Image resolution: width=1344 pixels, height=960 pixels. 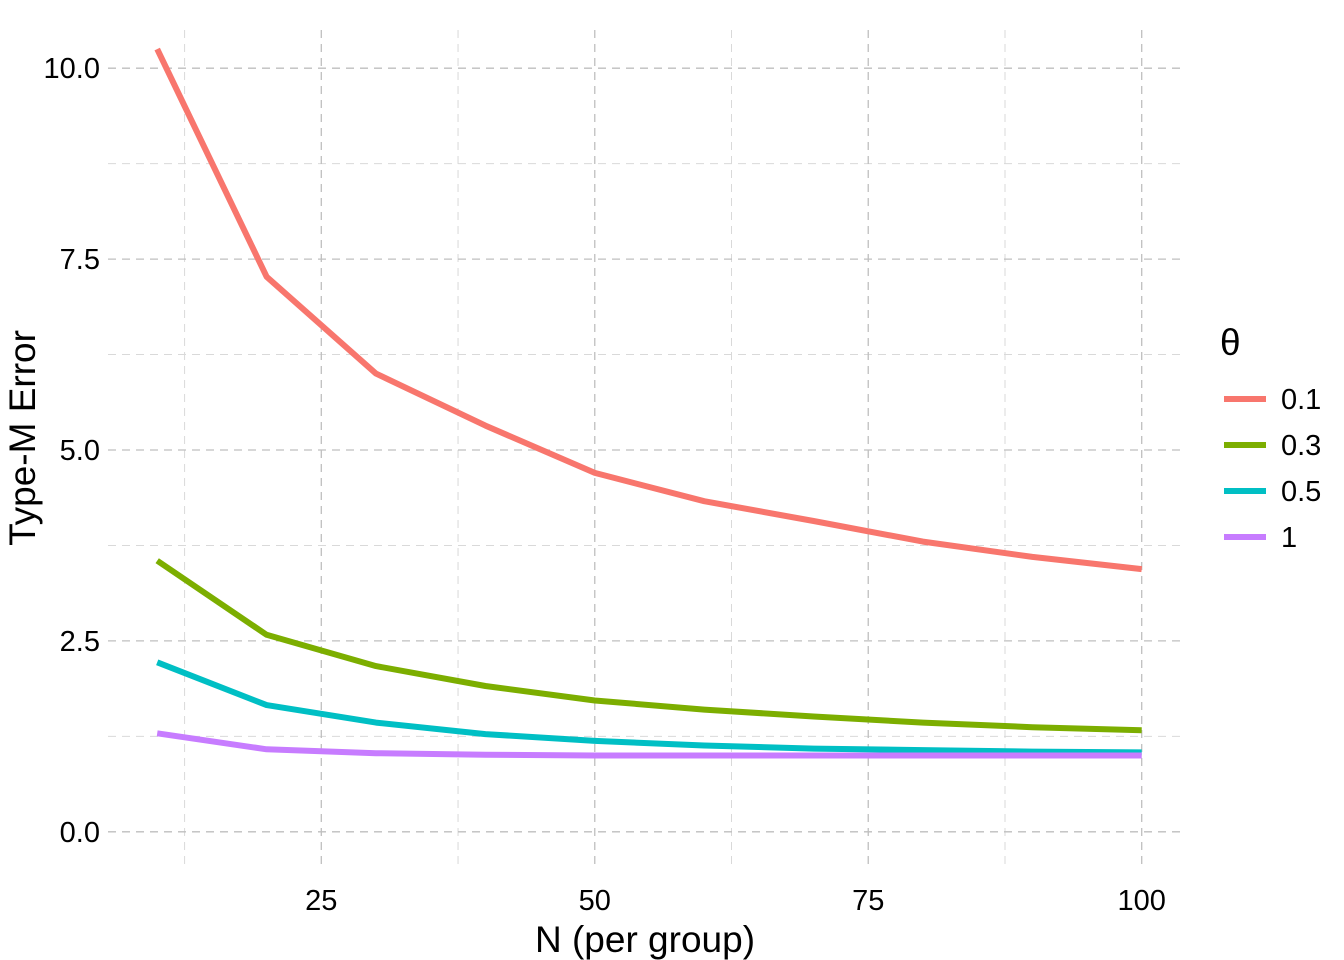 I want to click on x-axis-ticks: 25 50 75 100, so click(x=735, y=901).